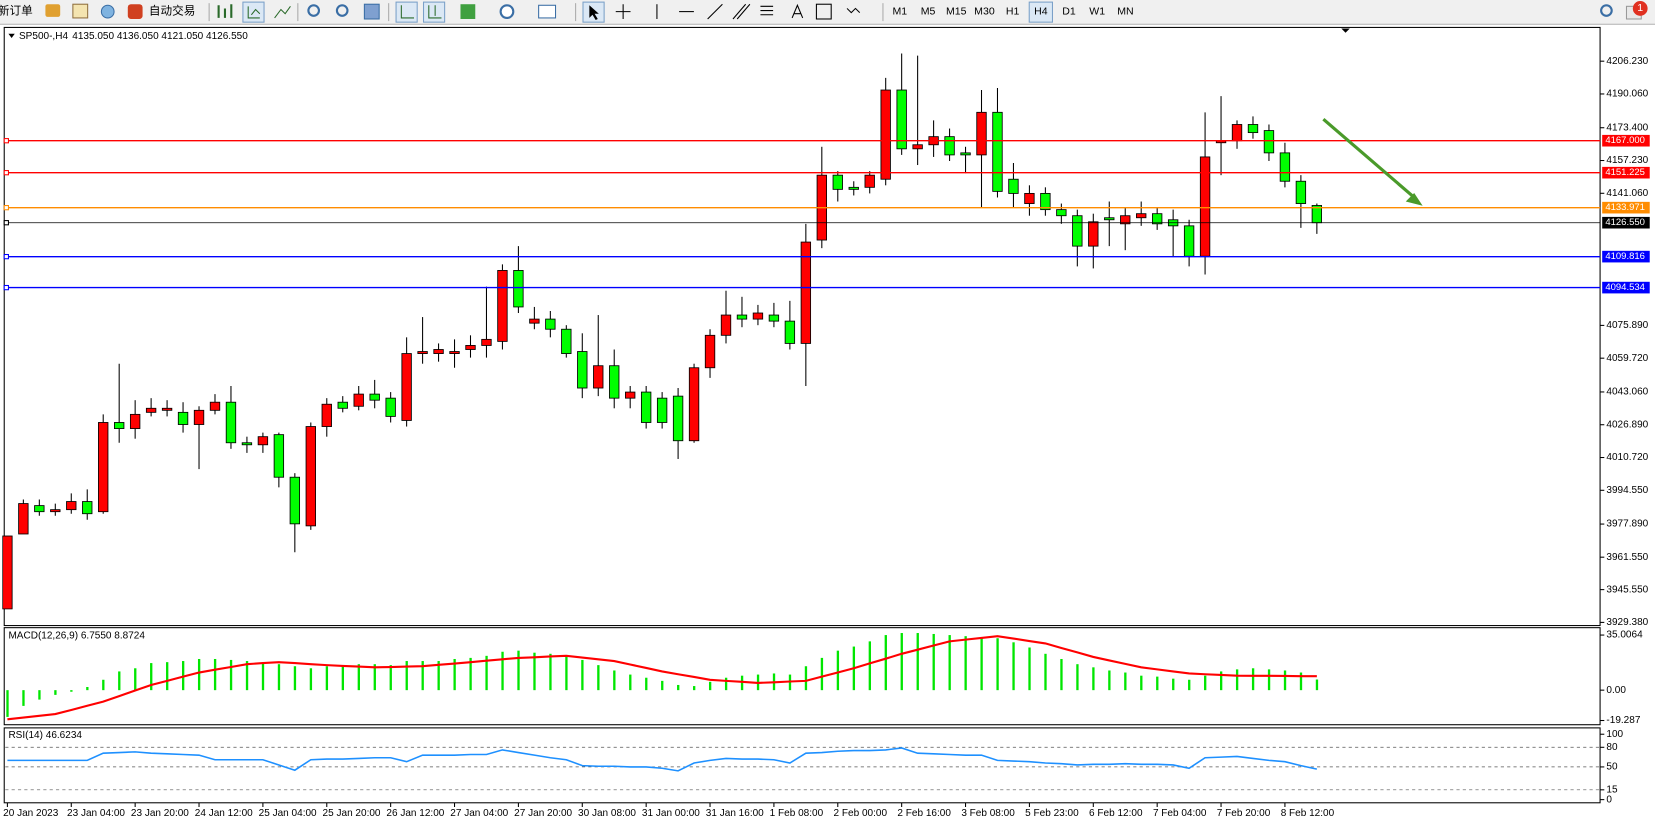 The width and height of the screenshot is (1655, 826). Describe the element at coordinates (900, 11) in the screenshot. I see `timeframe-button: M1` at that location.